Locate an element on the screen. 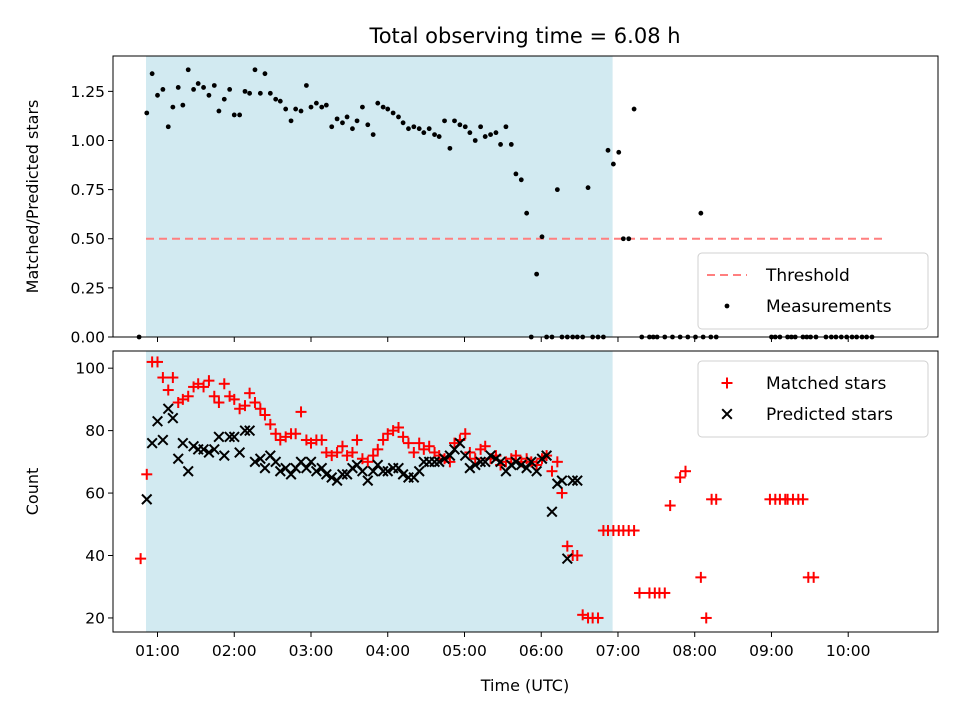 The width and height of the screenshot is (960, 720). x-tick-label: 05:00 is located at coordinates (464, 651).